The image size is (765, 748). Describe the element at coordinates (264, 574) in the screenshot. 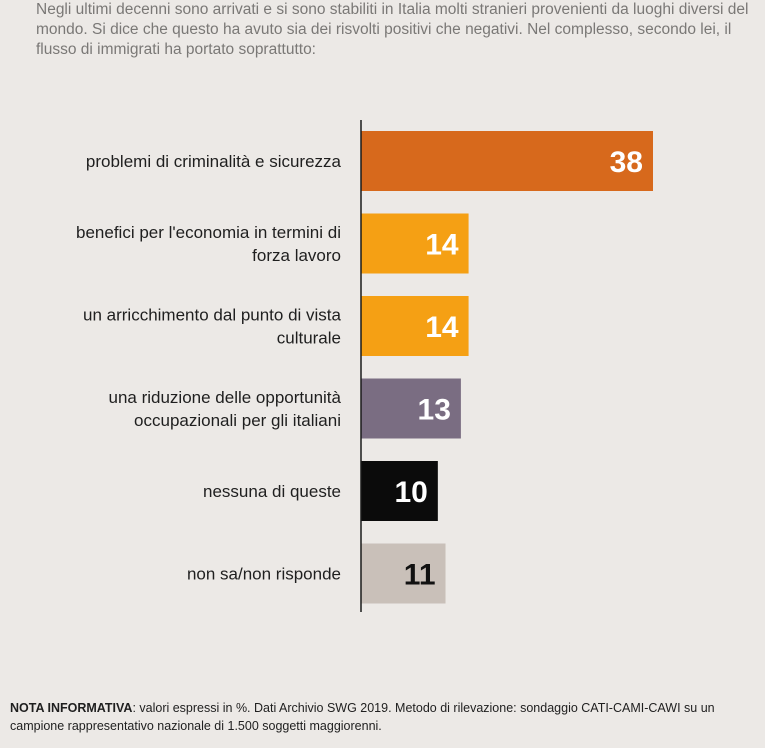

I see `category-label-6: non sa/non risponde` at that location.